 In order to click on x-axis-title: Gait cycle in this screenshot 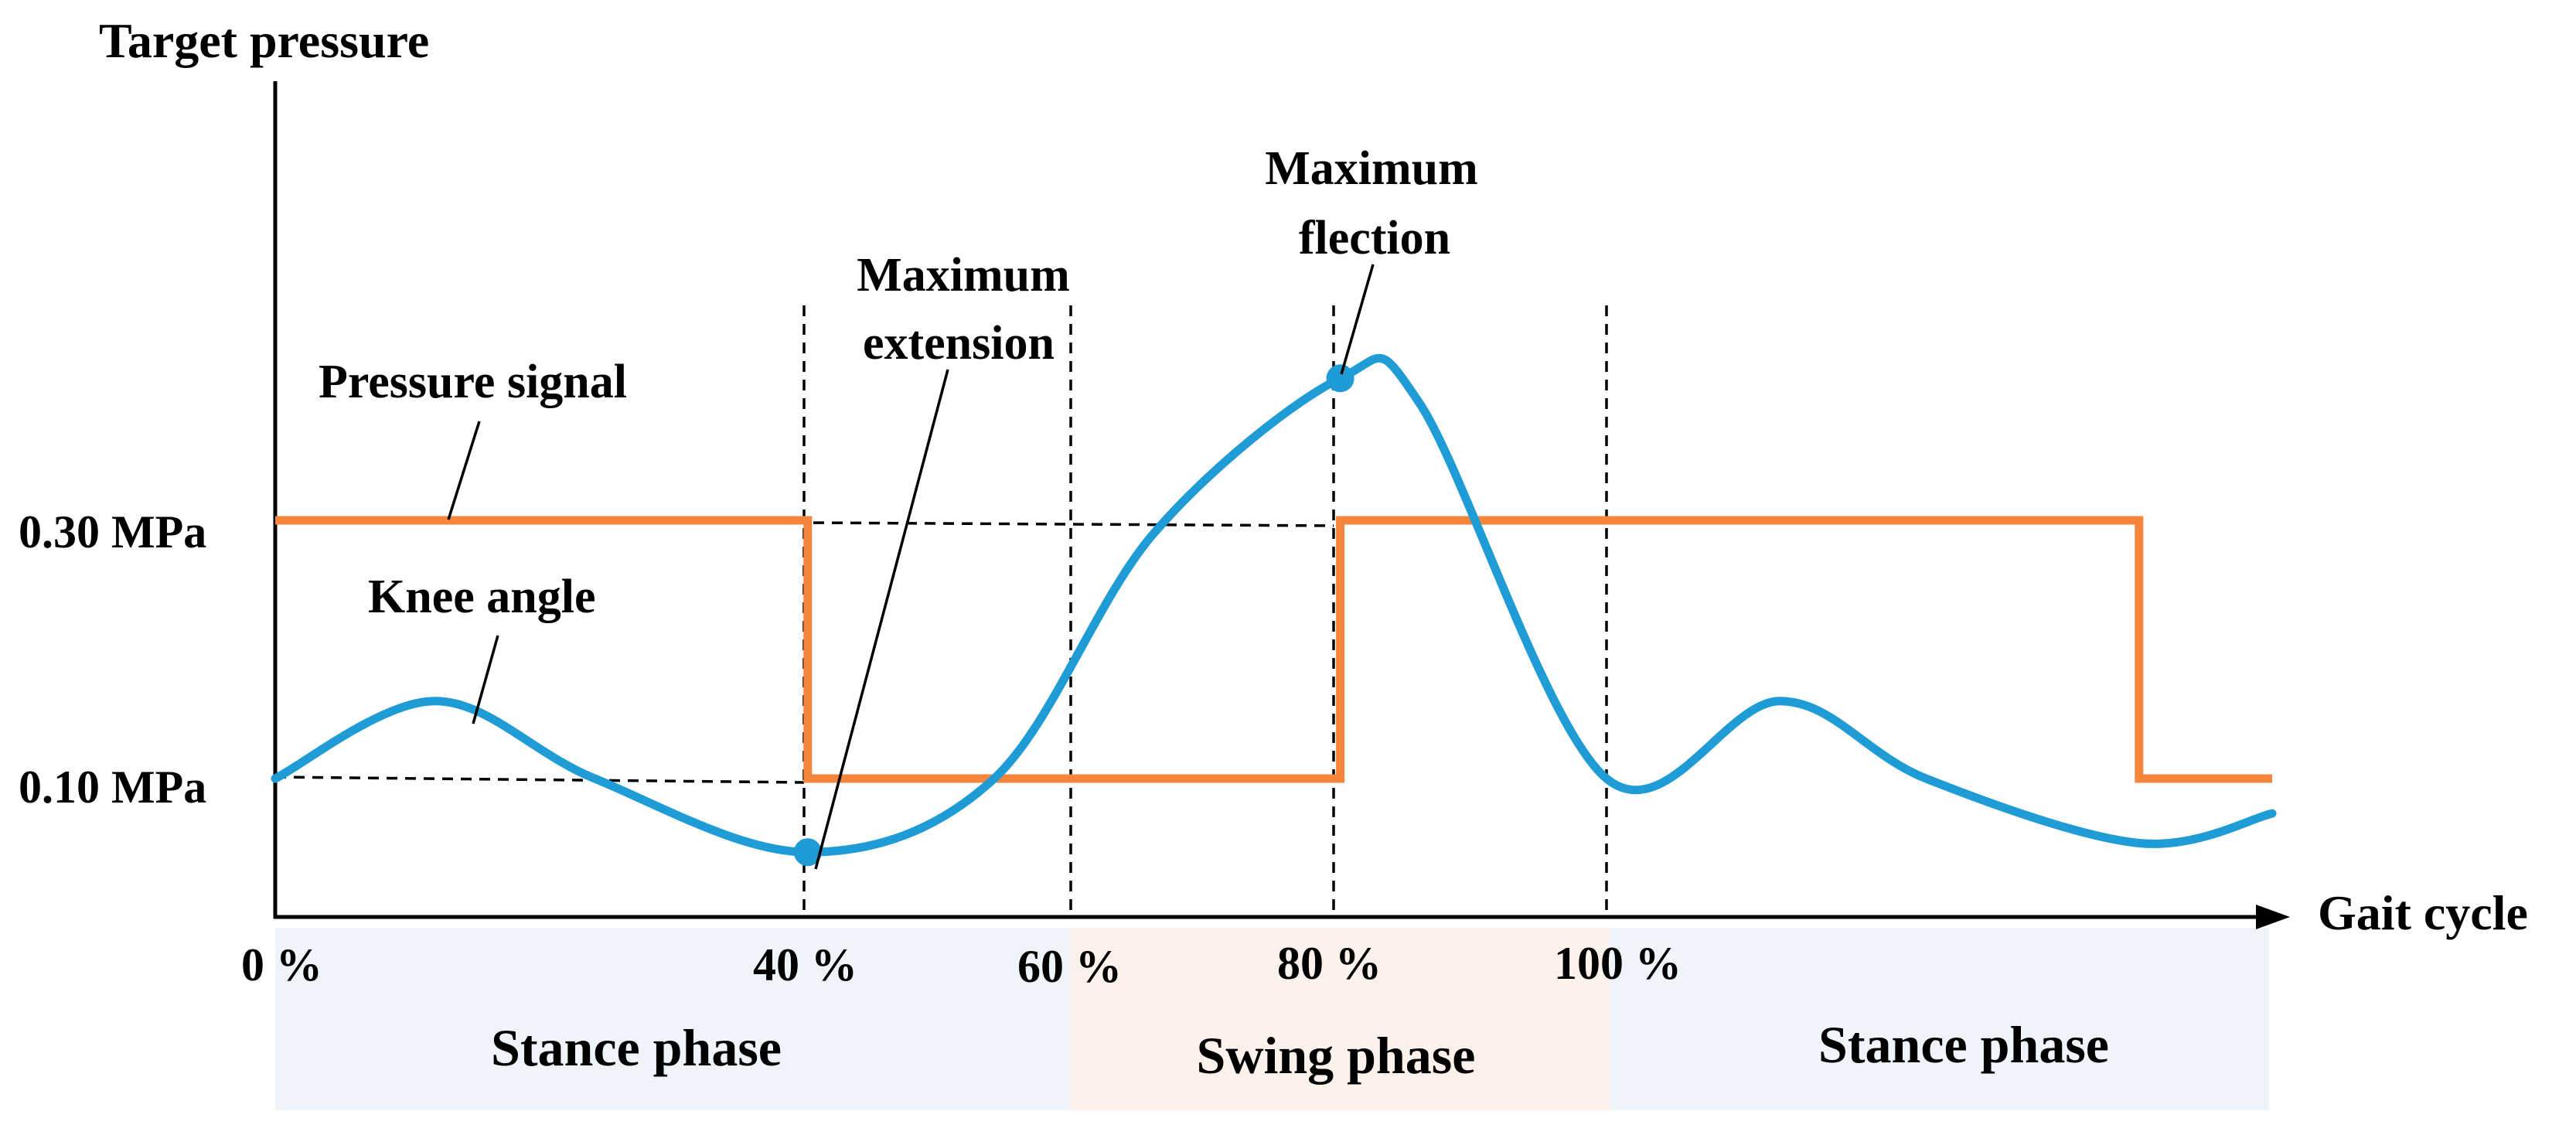, I will do `click(2423, 912)`.